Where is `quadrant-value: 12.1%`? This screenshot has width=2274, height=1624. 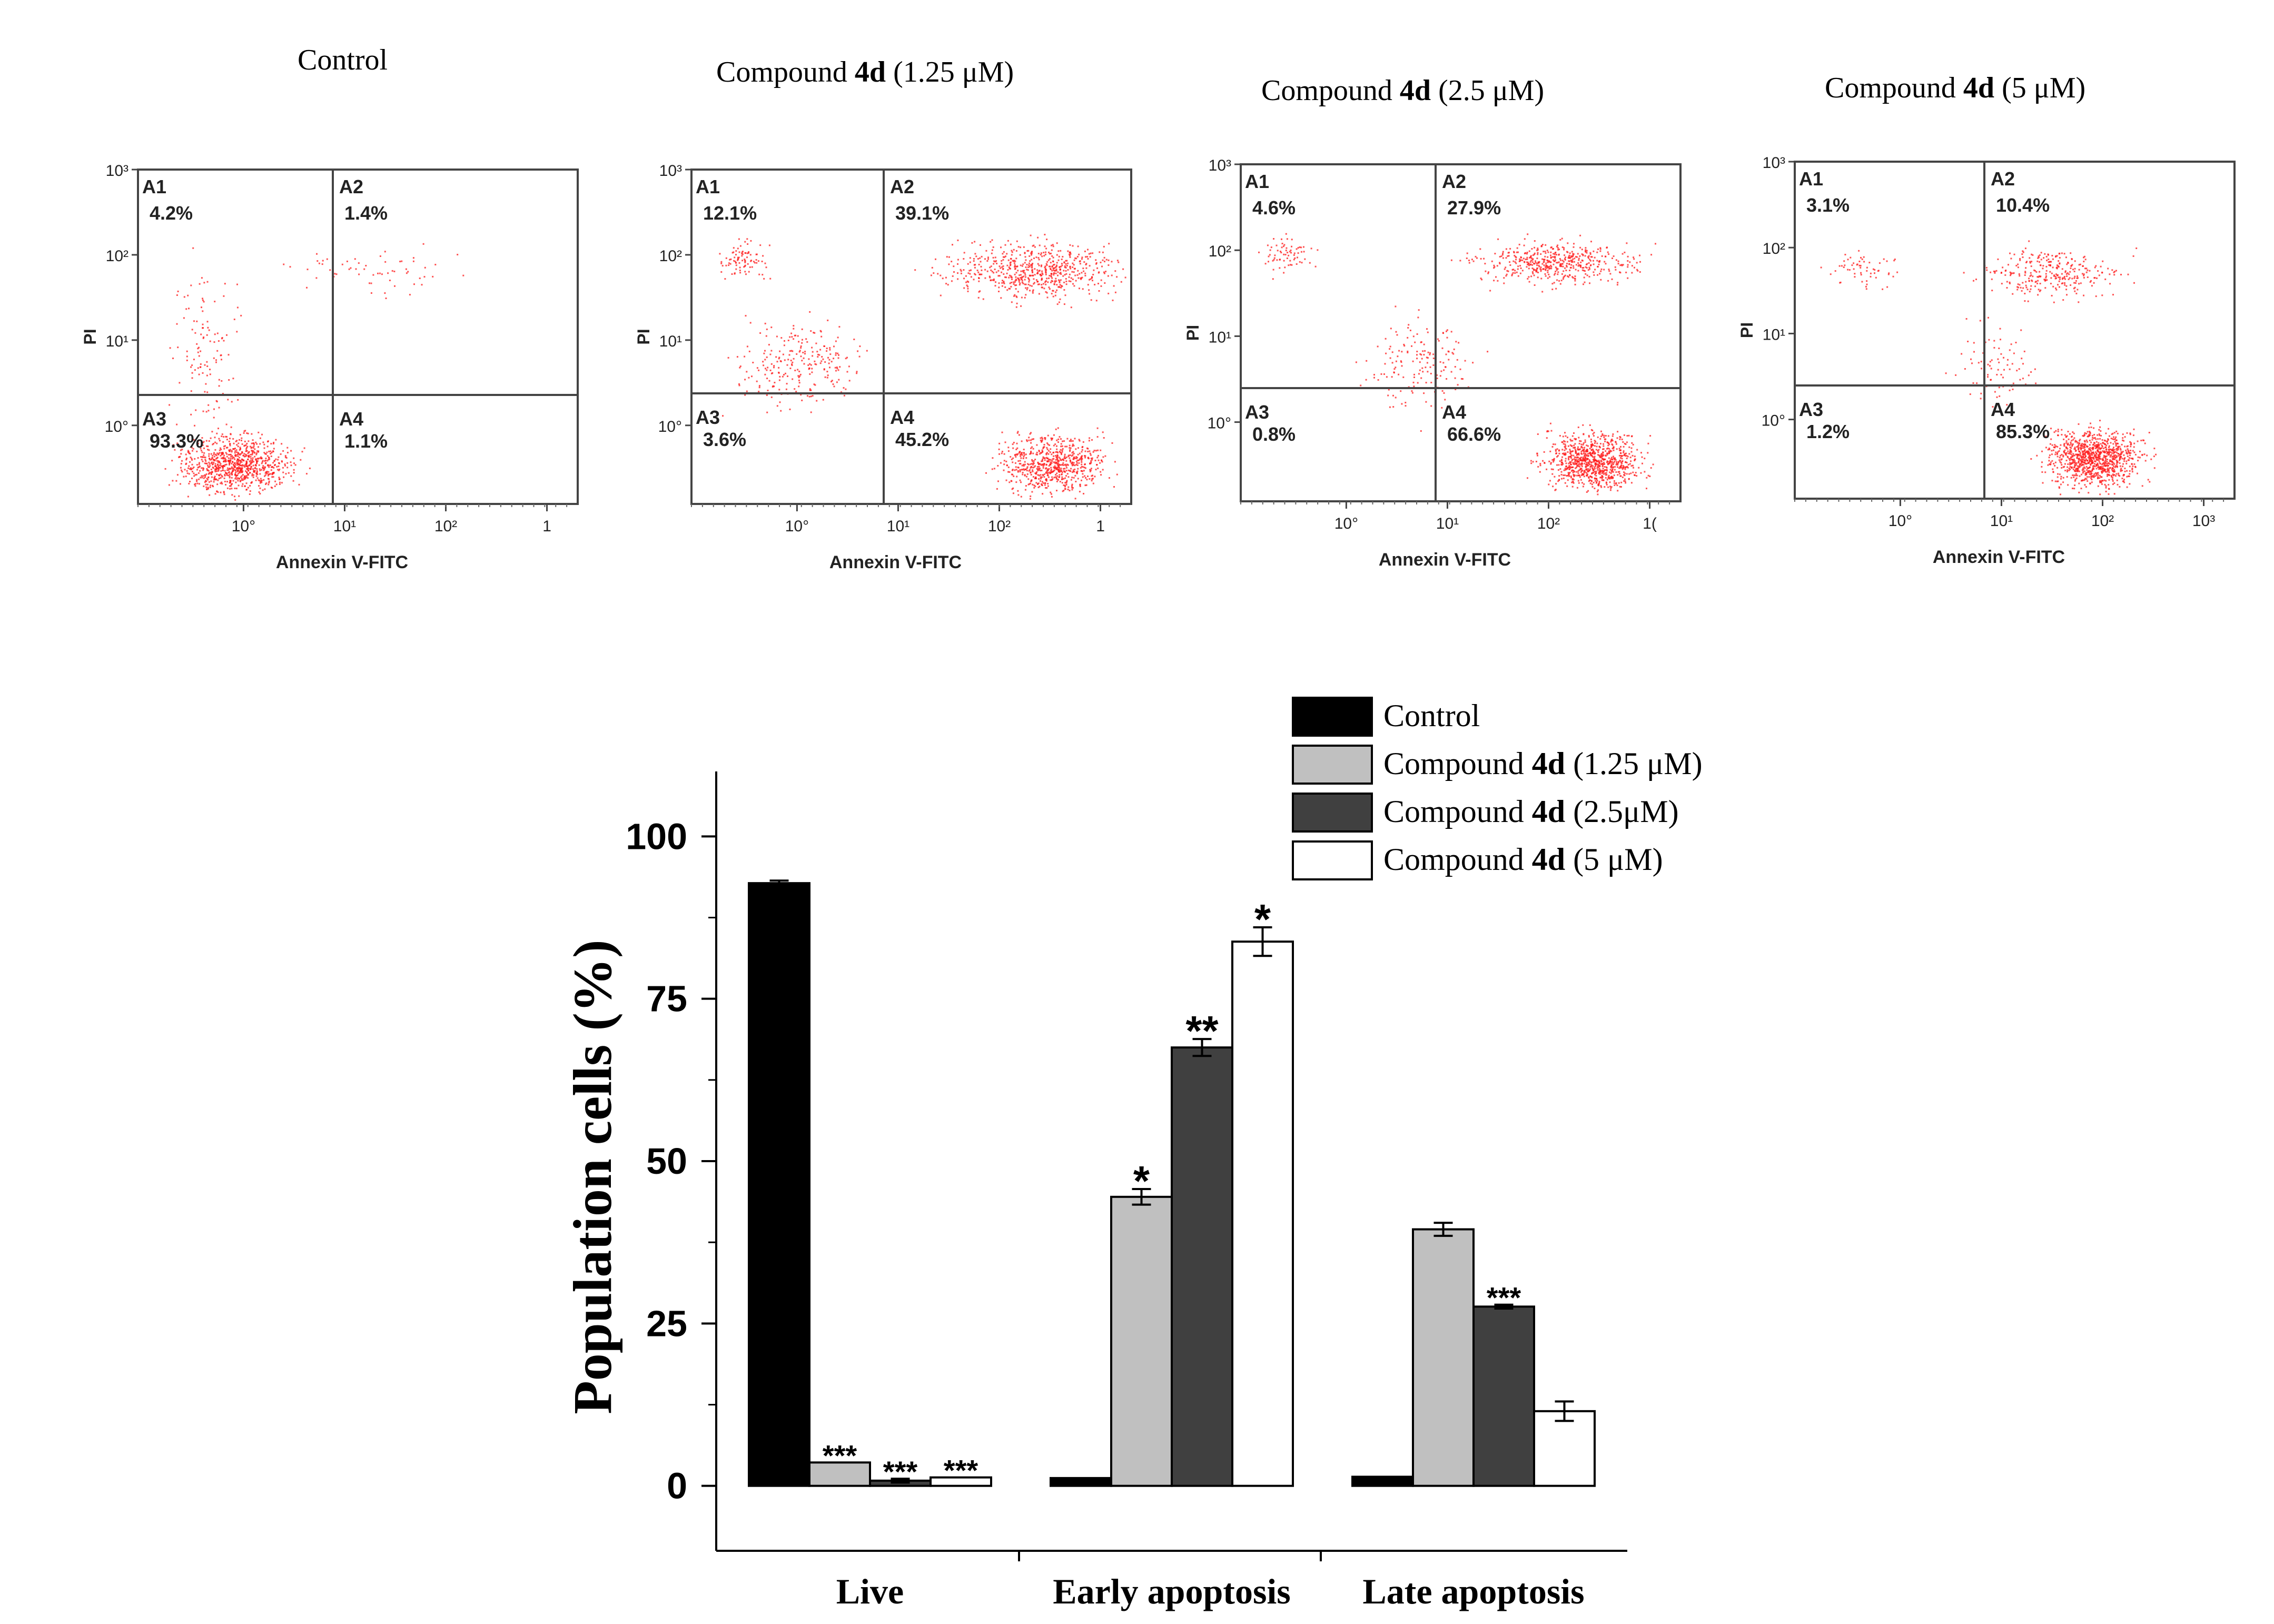 quadrant-value: 12.1% is located at coordinates (730, 213).